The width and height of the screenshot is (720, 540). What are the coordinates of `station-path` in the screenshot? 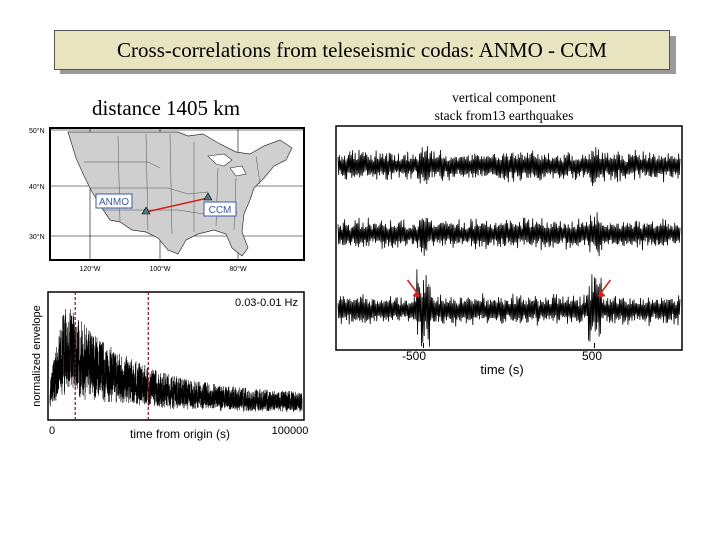 It's located at (177, 205).